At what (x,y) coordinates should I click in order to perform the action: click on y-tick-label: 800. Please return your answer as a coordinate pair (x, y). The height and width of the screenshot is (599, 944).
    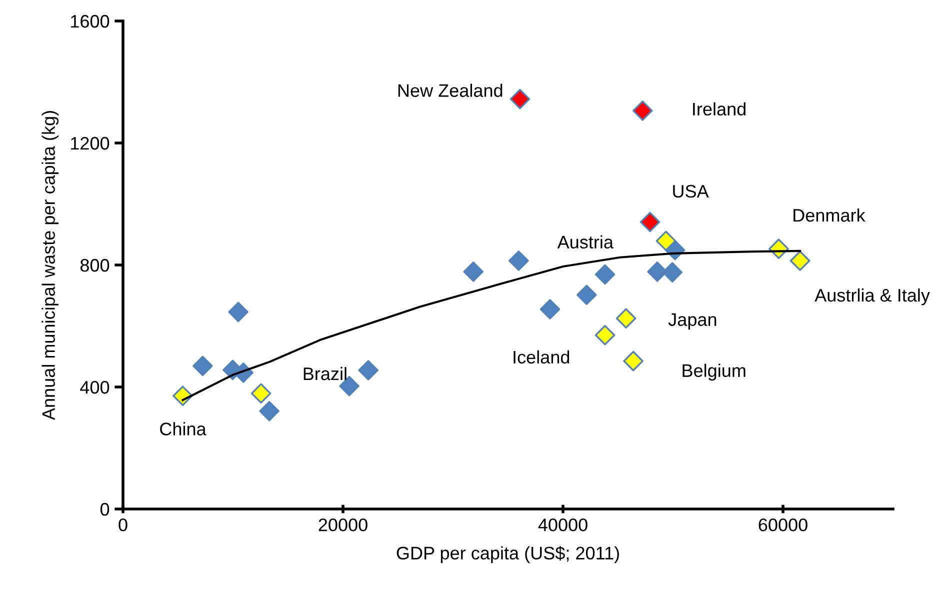
    Looking at the image, I should click on (95, 265).